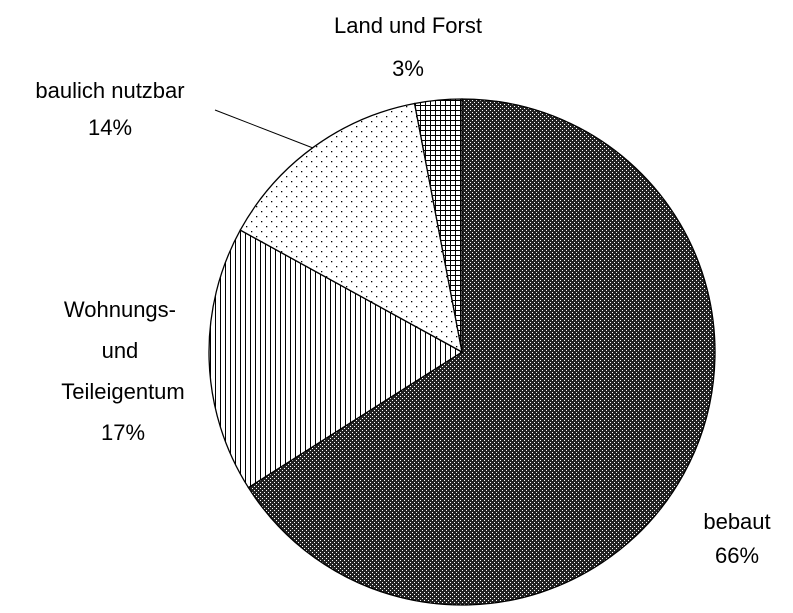 Image resolution: width=793 pixels, height=613 pixels. What do you see at coordinates (123, 432) in the screenshot?
I see `value-label: 17%` at bounding box center [123, 432].